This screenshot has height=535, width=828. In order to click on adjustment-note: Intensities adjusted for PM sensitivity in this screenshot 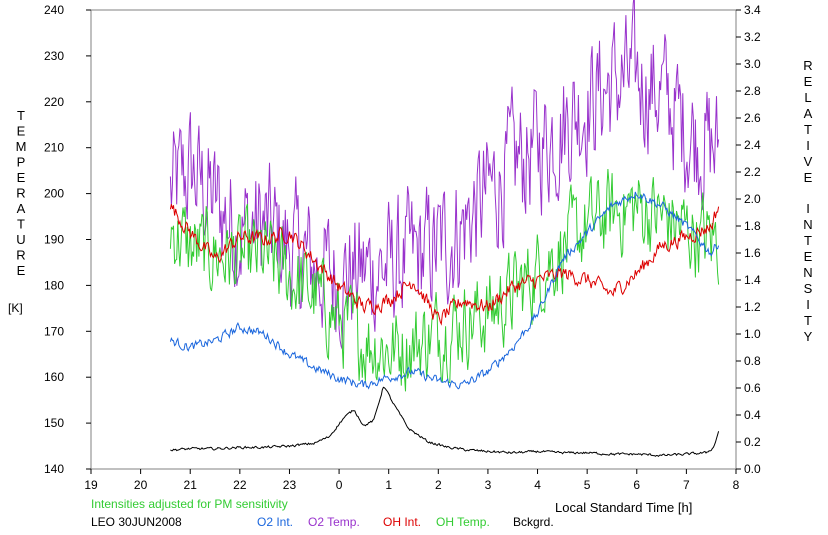, I will do `click(189, 504)`.